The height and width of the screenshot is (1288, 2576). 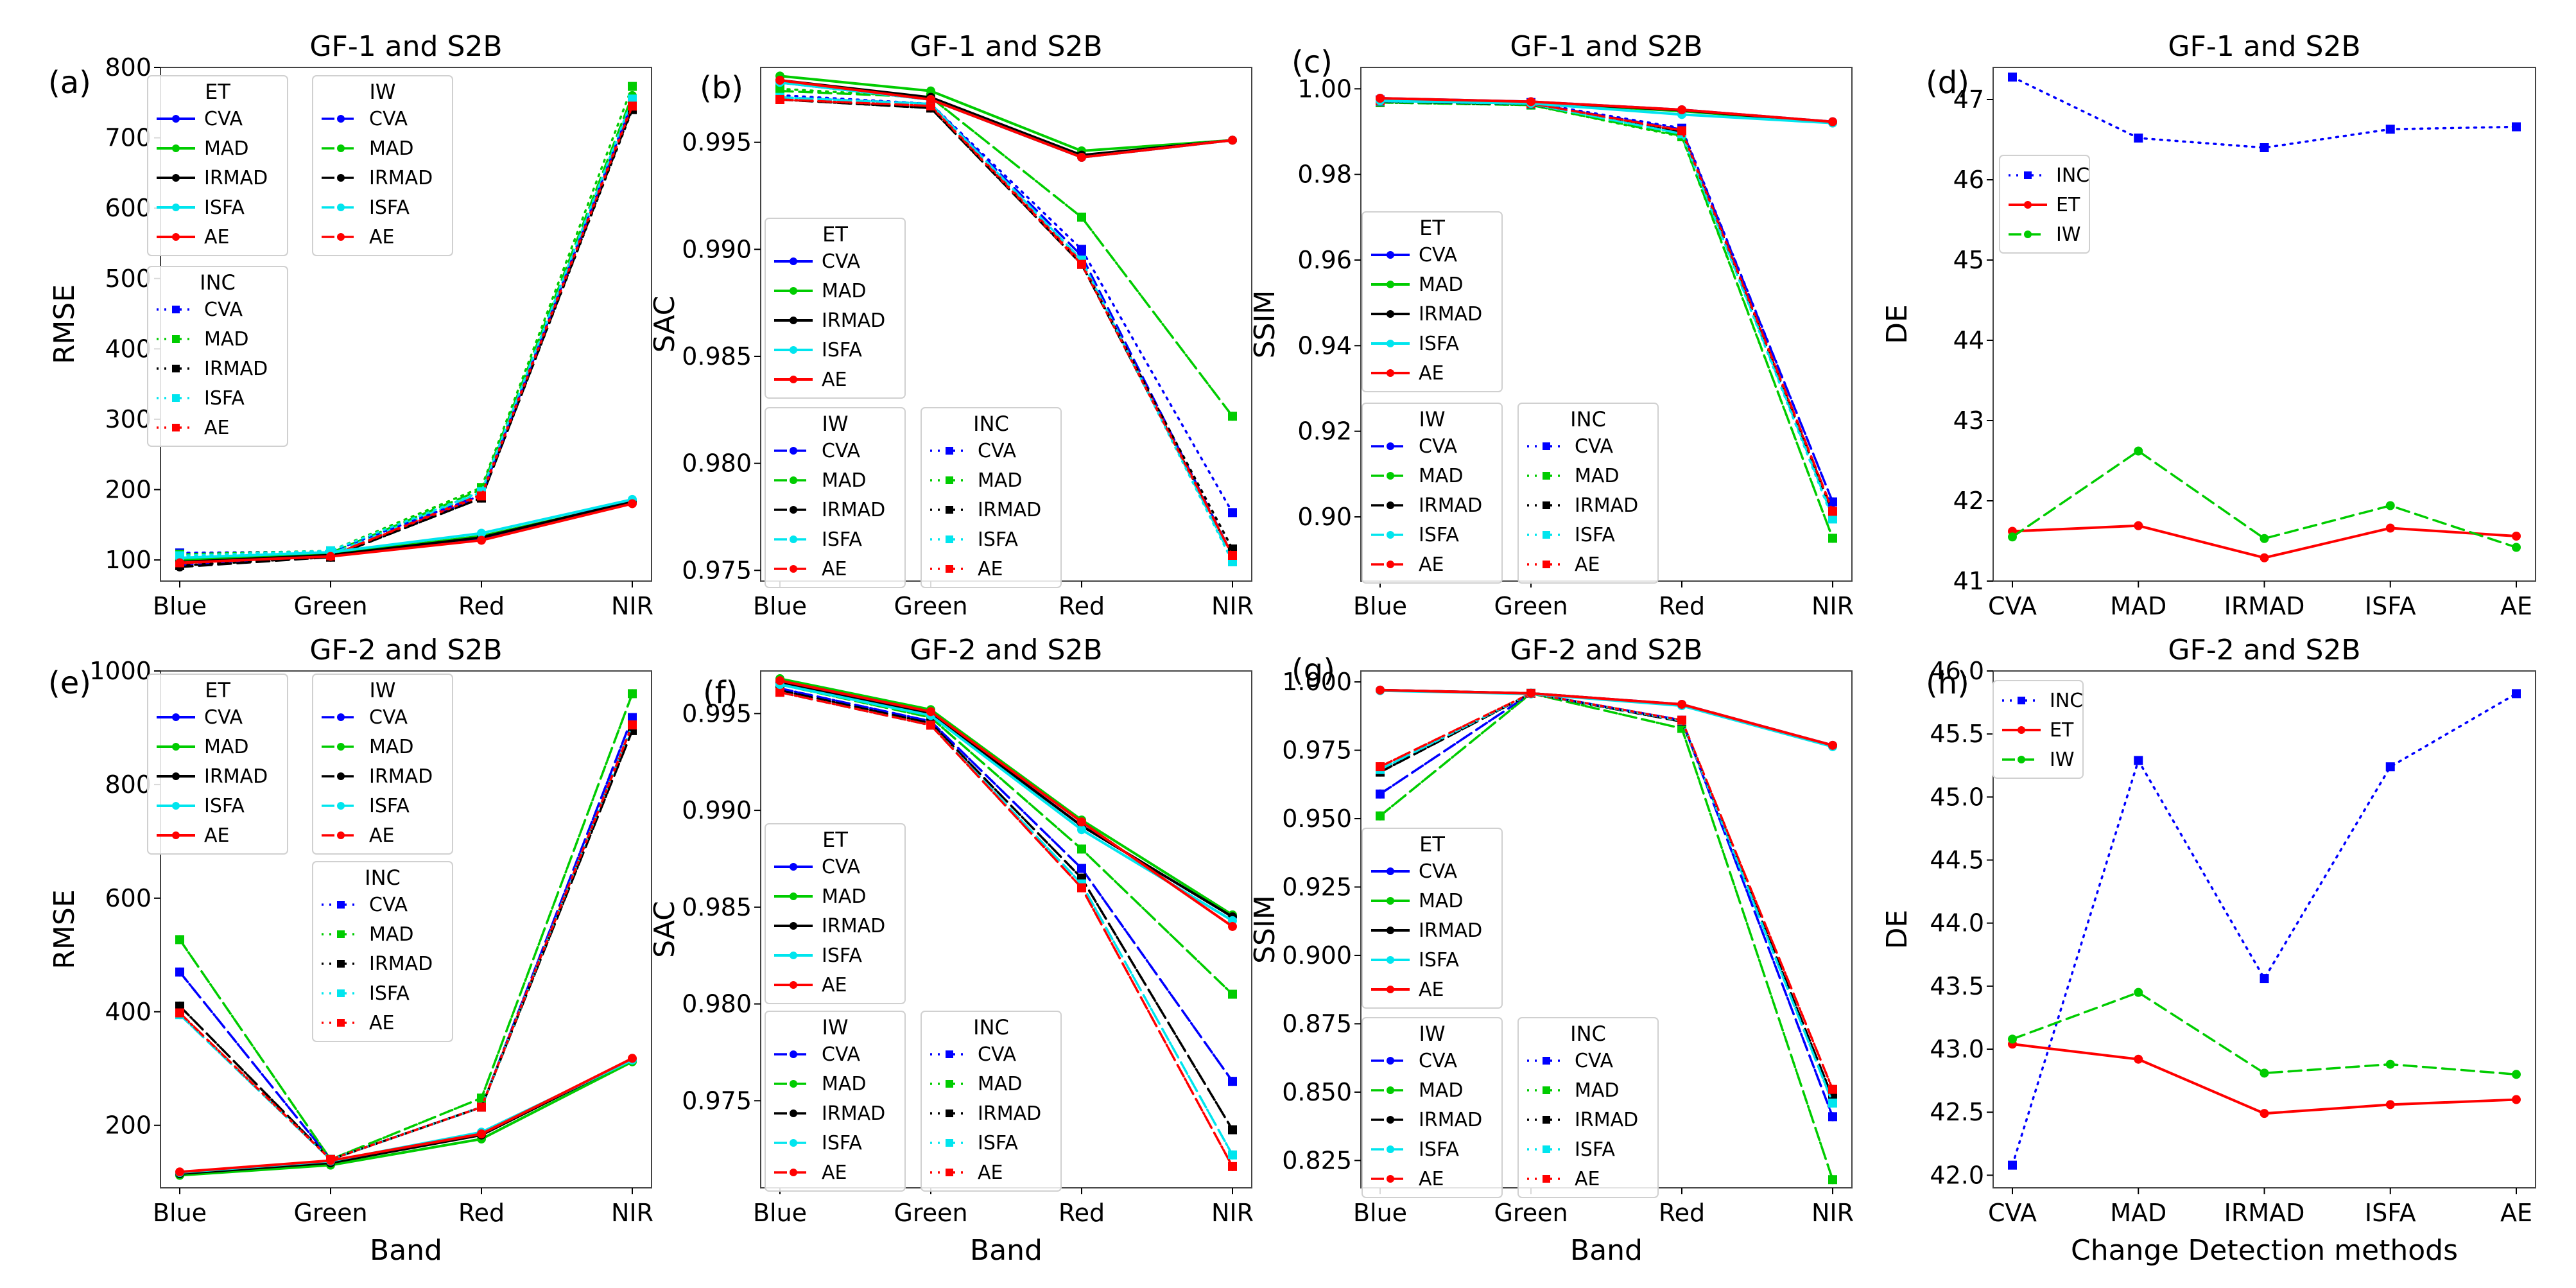 I want to click on legend-label: IW, so click(x=2063, y=760).